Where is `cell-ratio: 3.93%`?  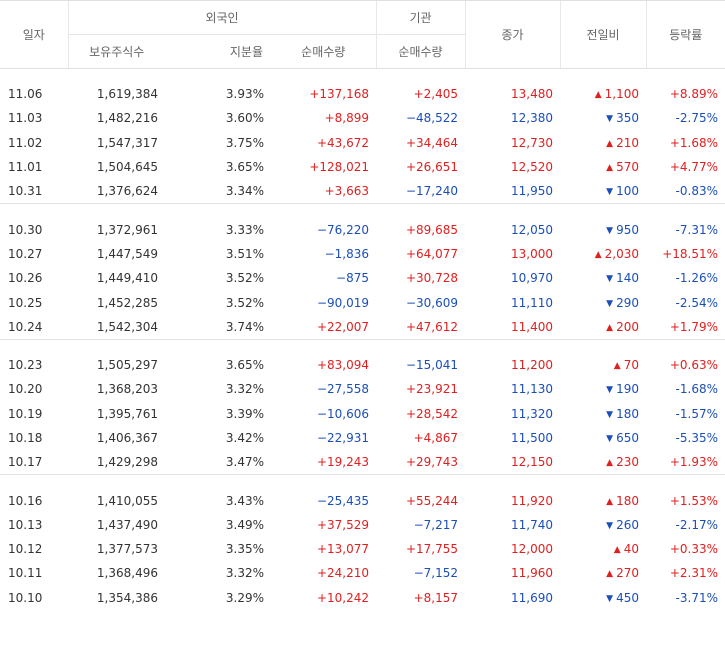
cell-ratio: 3.93% is located at coordinates (244, 94).